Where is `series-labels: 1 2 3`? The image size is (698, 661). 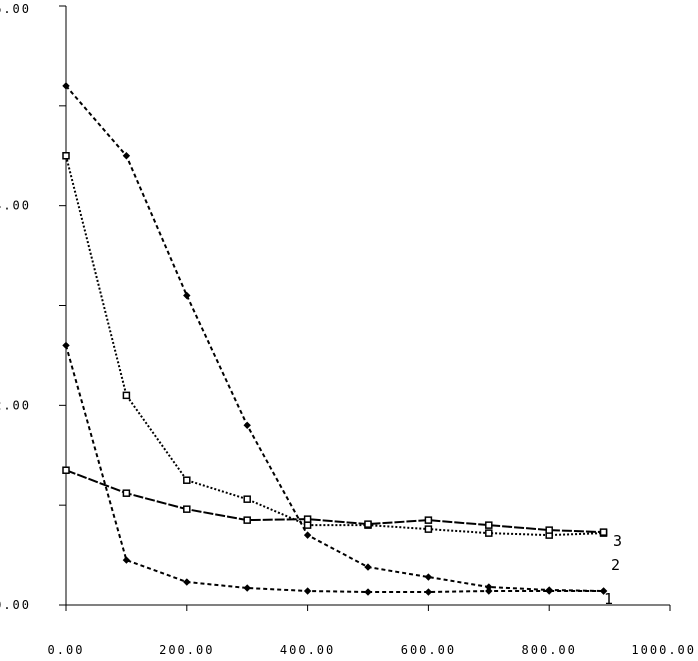
series-labels: 1 2 3 is located at coordinates (613, 570).